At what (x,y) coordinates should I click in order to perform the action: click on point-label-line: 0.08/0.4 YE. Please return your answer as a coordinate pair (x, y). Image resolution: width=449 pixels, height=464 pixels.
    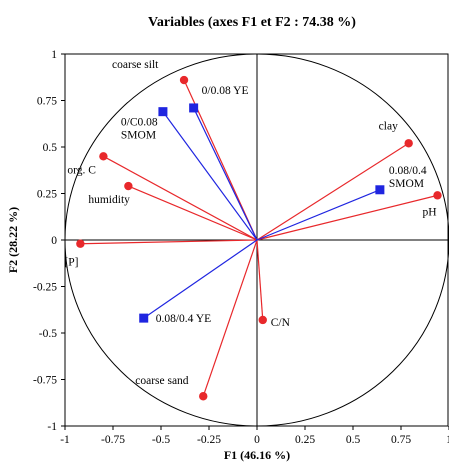
    Looking at the image, I should click on (183, 319).